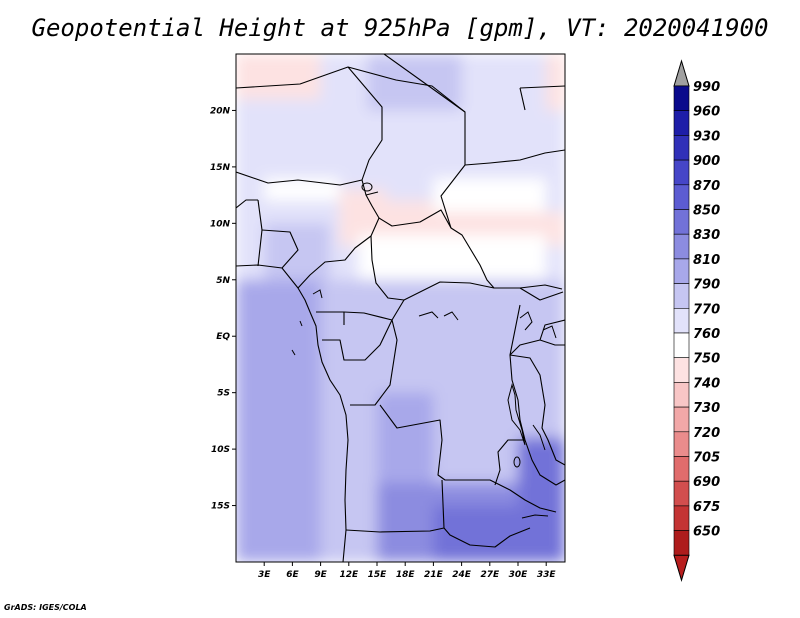 The width and height of the screenshot is (800, 618). Describe the element at coordinates (706, 112) in the screenshot. I see `colorbar-label: 960` at that location.